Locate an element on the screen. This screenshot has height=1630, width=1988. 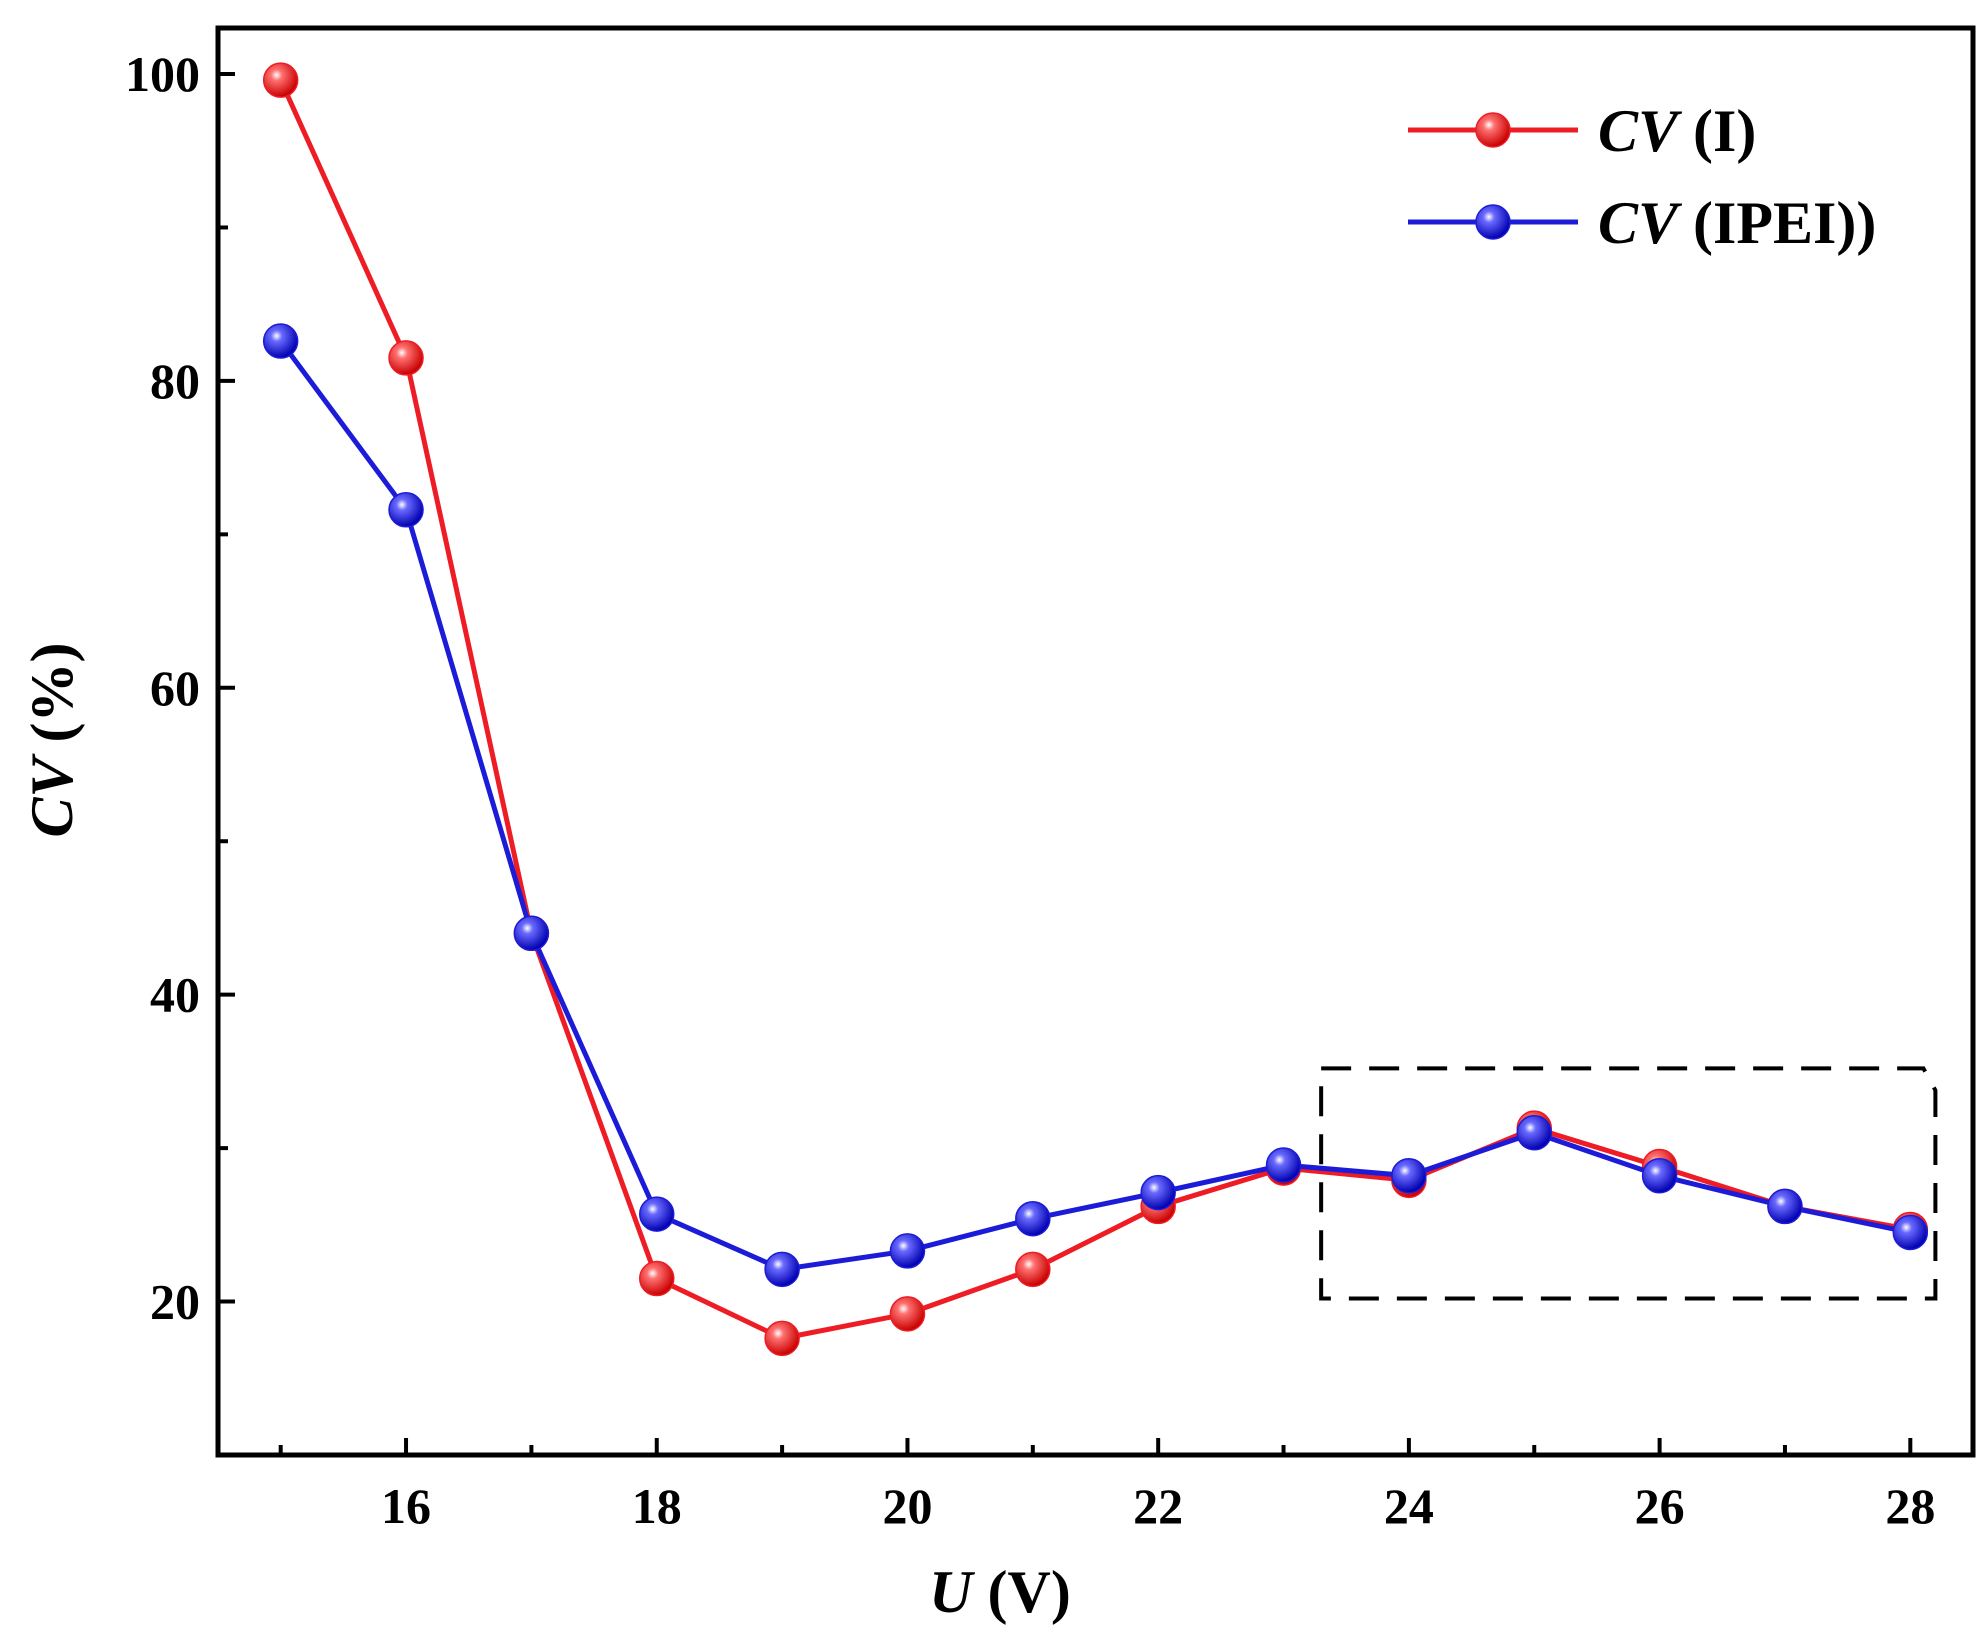
legend-marker-cv-ipei is located at coordinates (1493, 222).